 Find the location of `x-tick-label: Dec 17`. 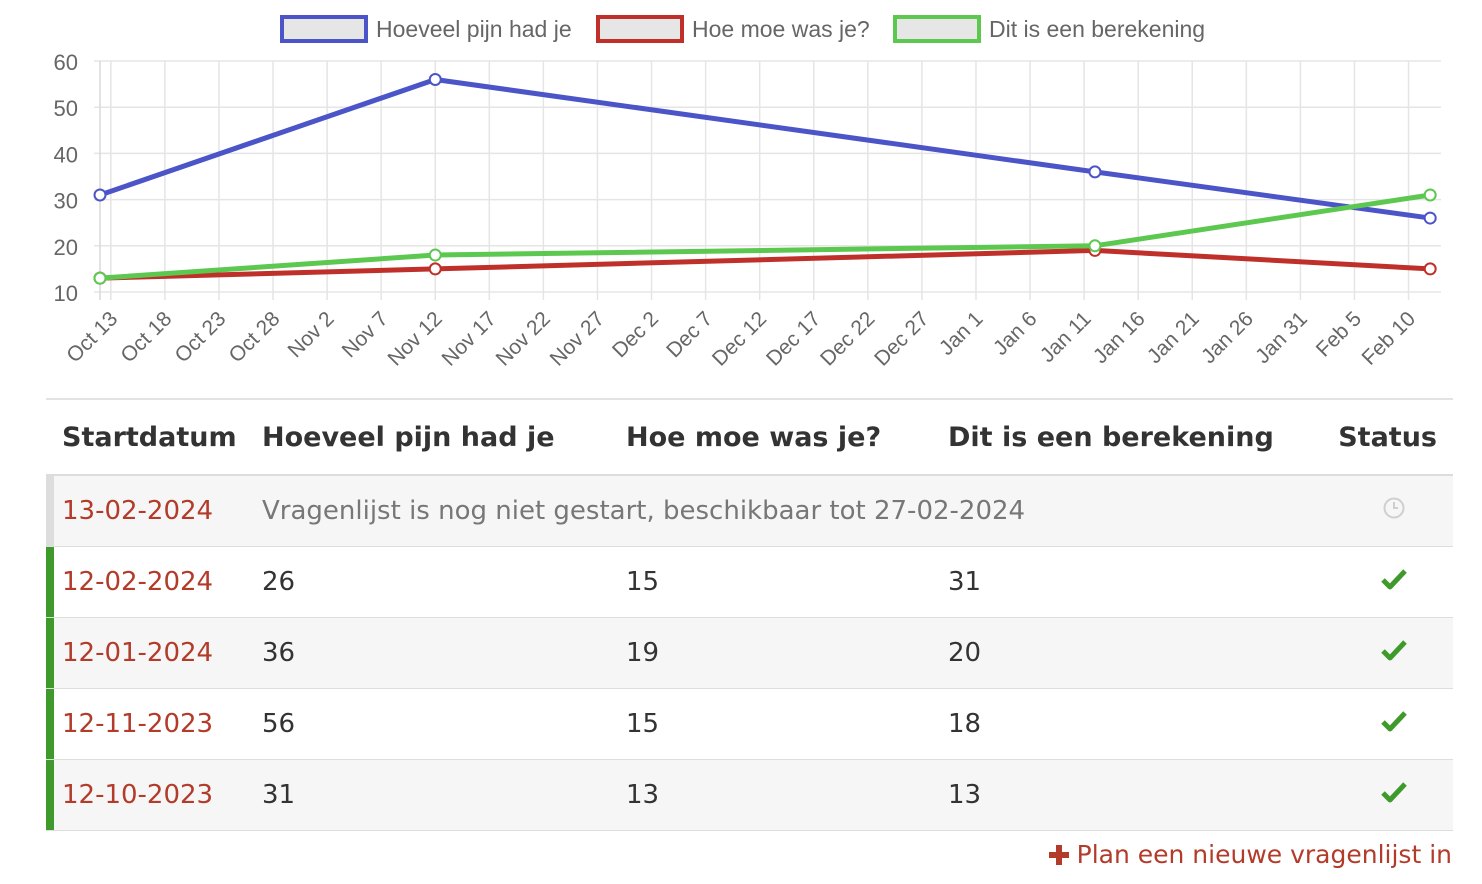

x-tick-label: Dec 17 is located at coordinates (793, 338).